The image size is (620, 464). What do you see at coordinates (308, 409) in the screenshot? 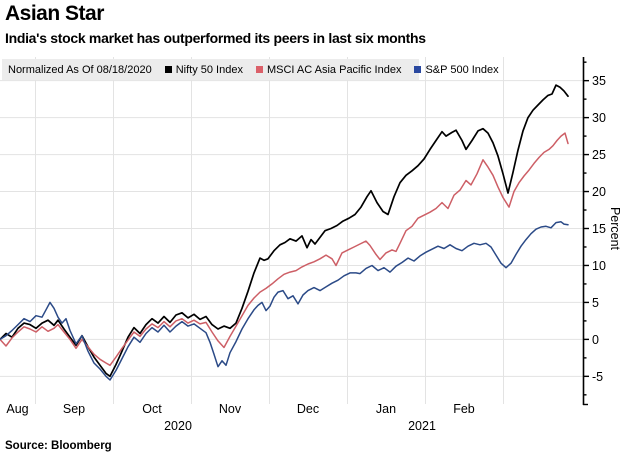
I see `x-month-label: Dec` at bounding box center [308, 409].